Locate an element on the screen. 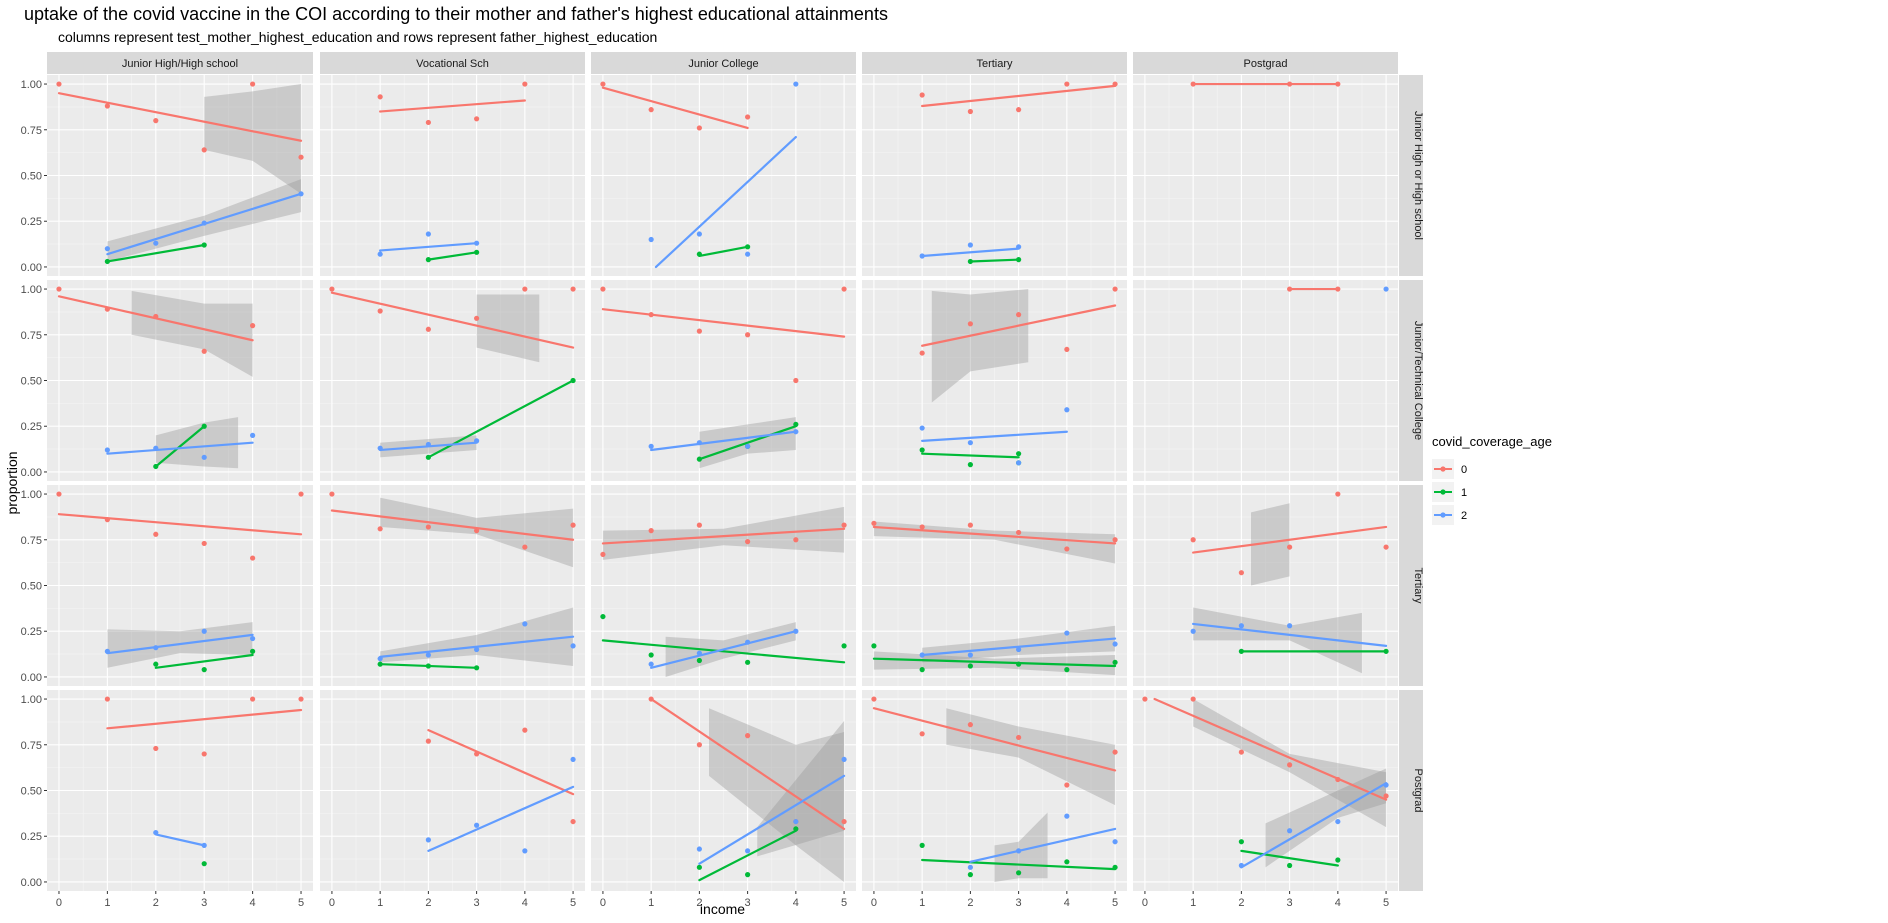  x-tick-label: 5 is located at coordinates (1386, 903).